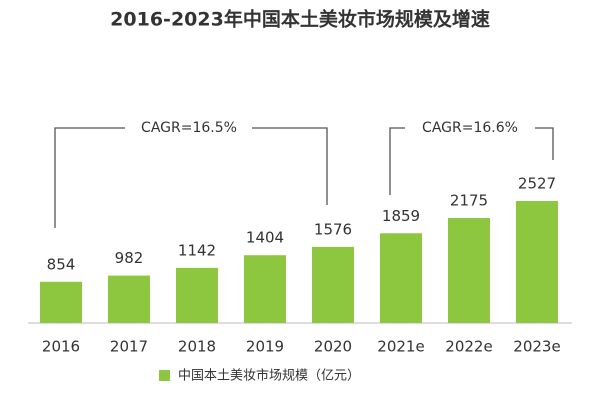 This screenshot has height=400, width=600. What do you see at coordinates (189, 128) in the screenshot?
I see `annotation: CAGR=16.5%` at bounding box center [189, 128].